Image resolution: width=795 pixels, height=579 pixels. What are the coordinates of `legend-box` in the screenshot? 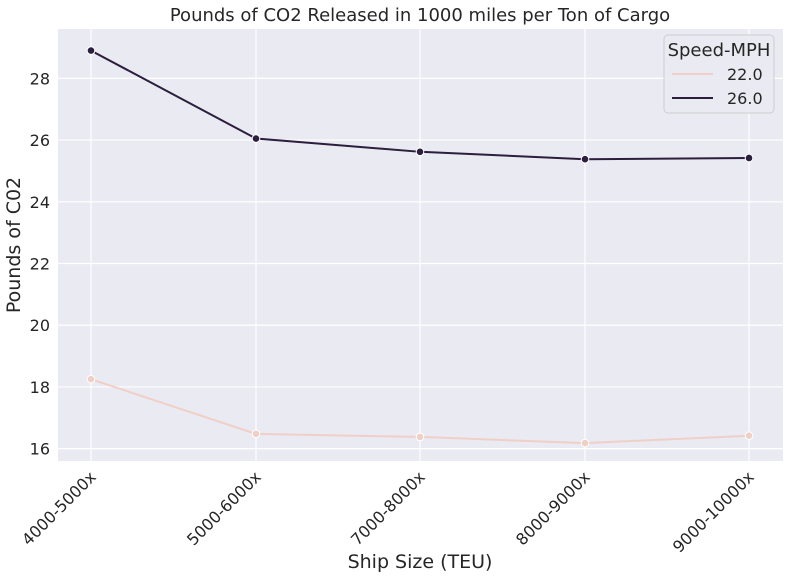 It's located at (719, 74).